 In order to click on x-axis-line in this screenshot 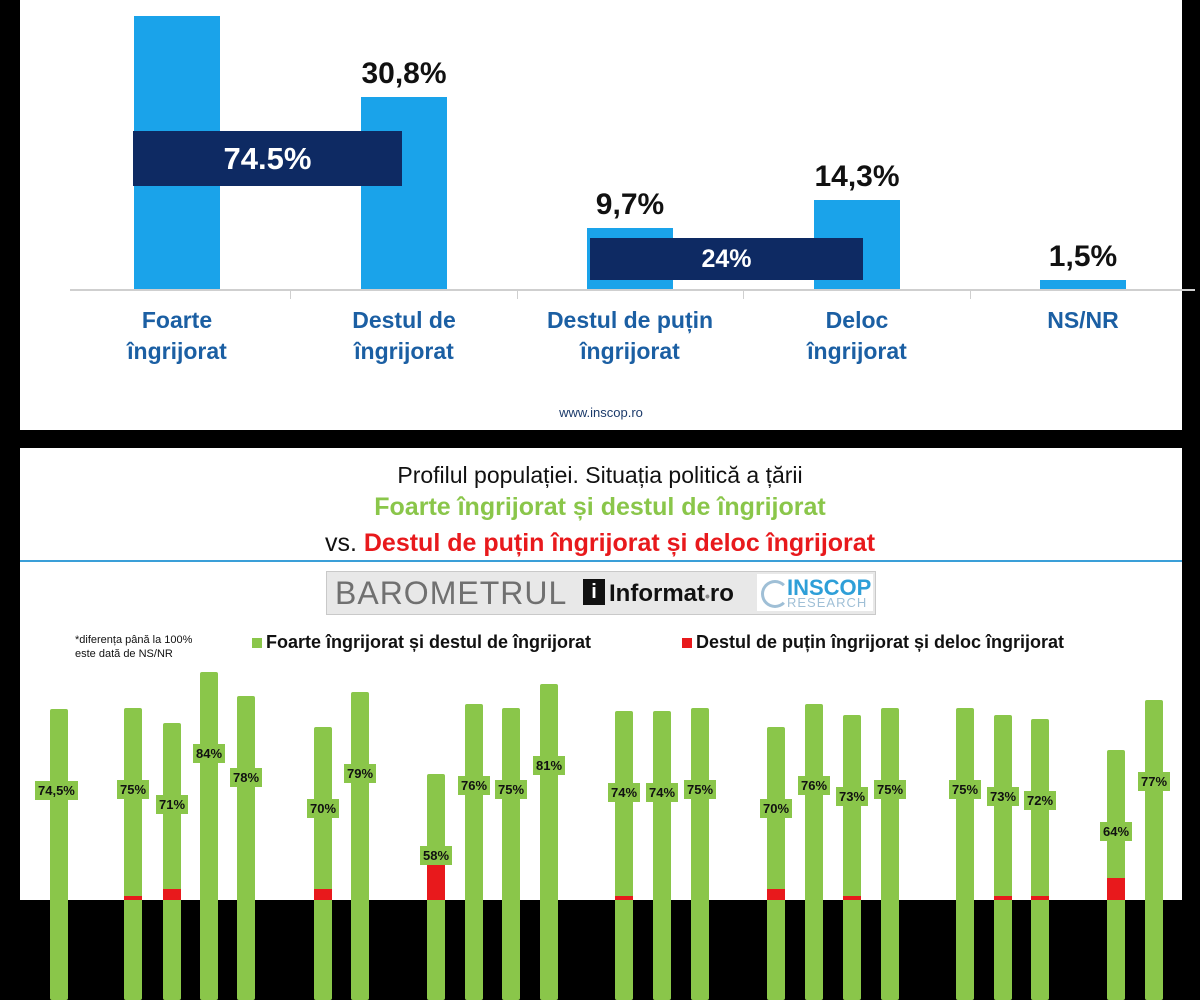, I will do `click(632, 290)`.